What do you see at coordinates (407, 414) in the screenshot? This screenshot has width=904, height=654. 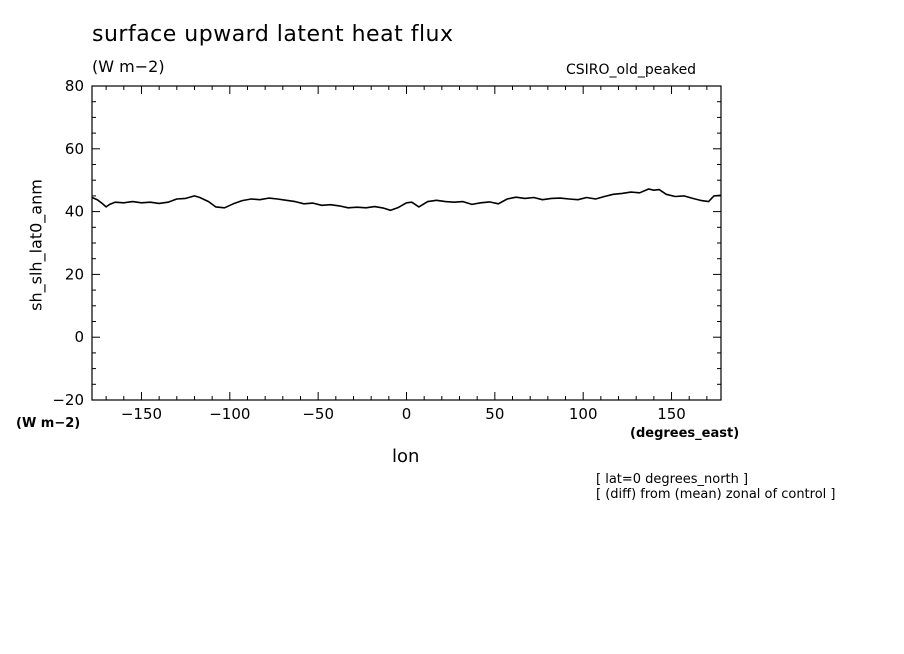 I see `x-tick-label: 0` at bounding box center [407, 414].